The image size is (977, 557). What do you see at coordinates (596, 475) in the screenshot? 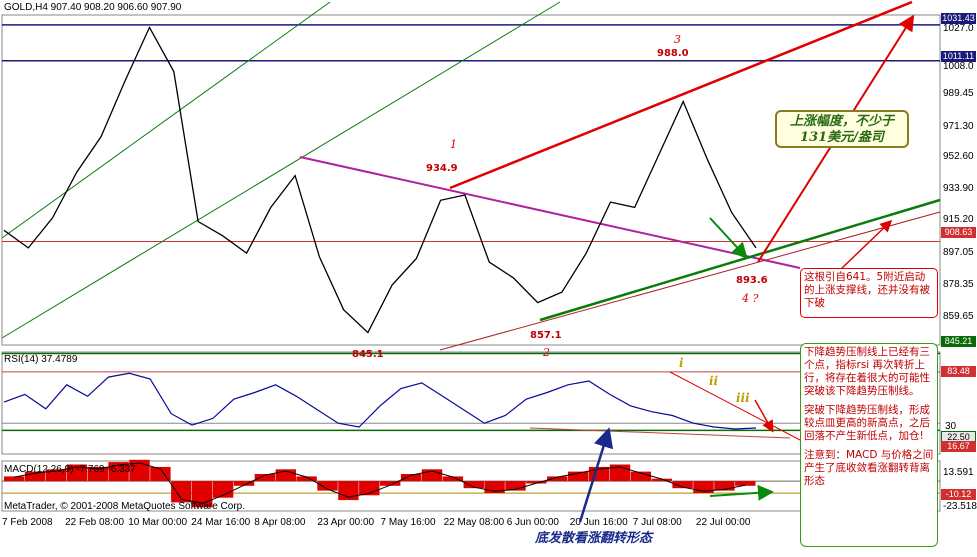
I see `divergence-arrow` at bounding box center [596, 475].